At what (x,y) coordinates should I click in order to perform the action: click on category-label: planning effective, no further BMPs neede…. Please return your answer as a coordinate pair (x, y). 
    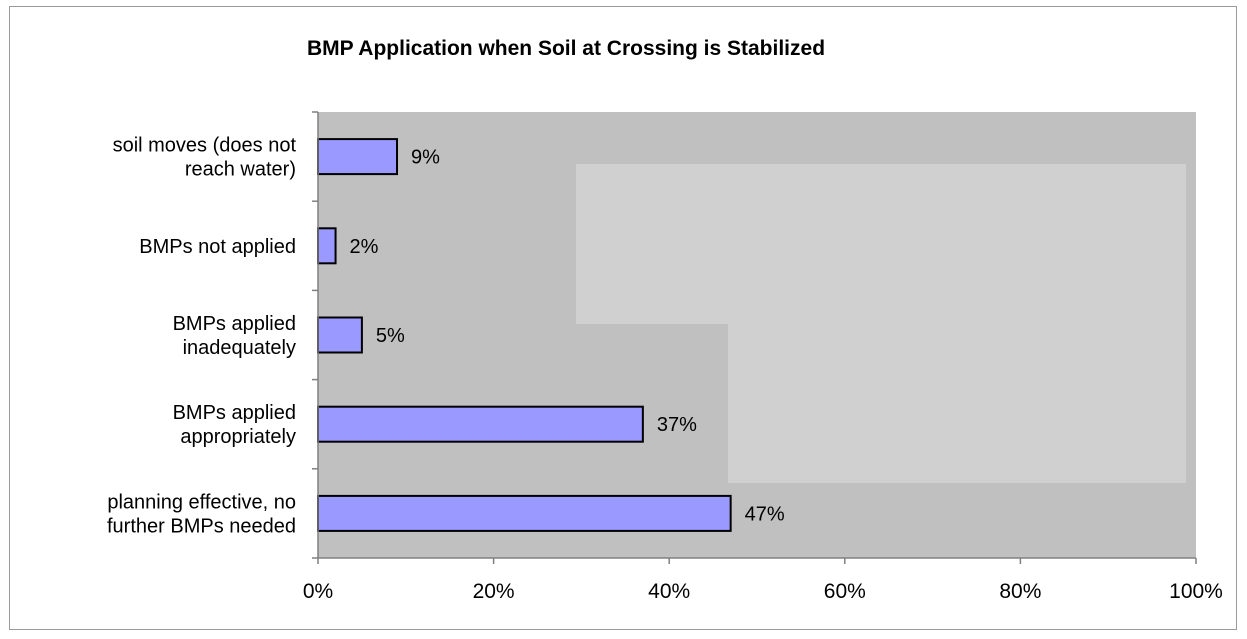
    Looking at the image, I should click on (201, 514).